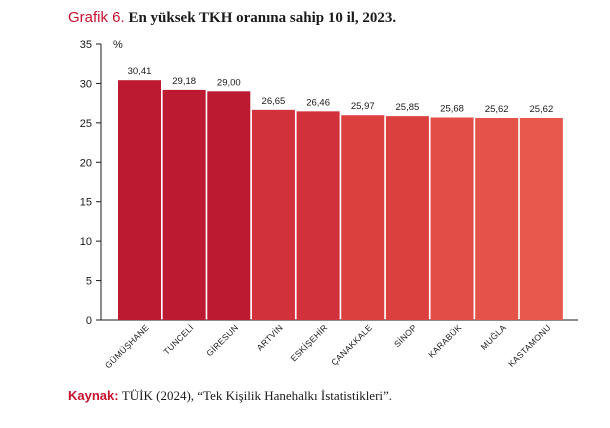 This screenshot has height=428, width=610. I want to click on y-tick-label: 25, so click(86, 124).